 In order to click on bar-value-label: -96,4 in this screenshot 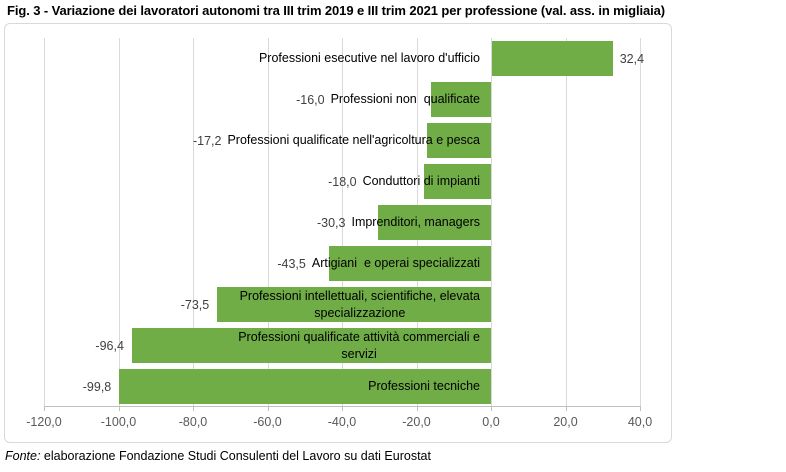, I will do `click(109, 345)`.